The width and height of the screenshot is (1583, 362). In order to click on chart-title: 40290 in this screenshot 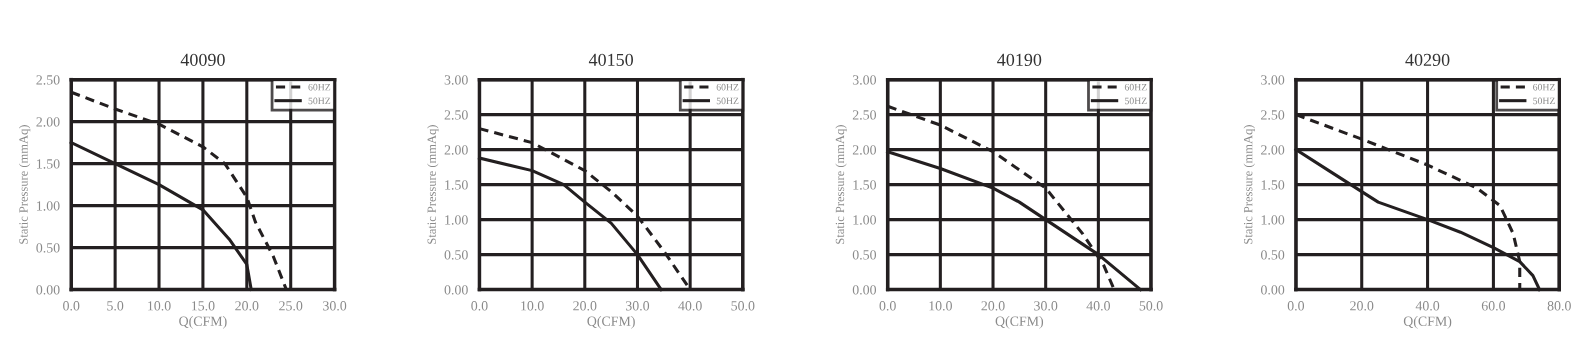, I will do `click(1427, 59)`.